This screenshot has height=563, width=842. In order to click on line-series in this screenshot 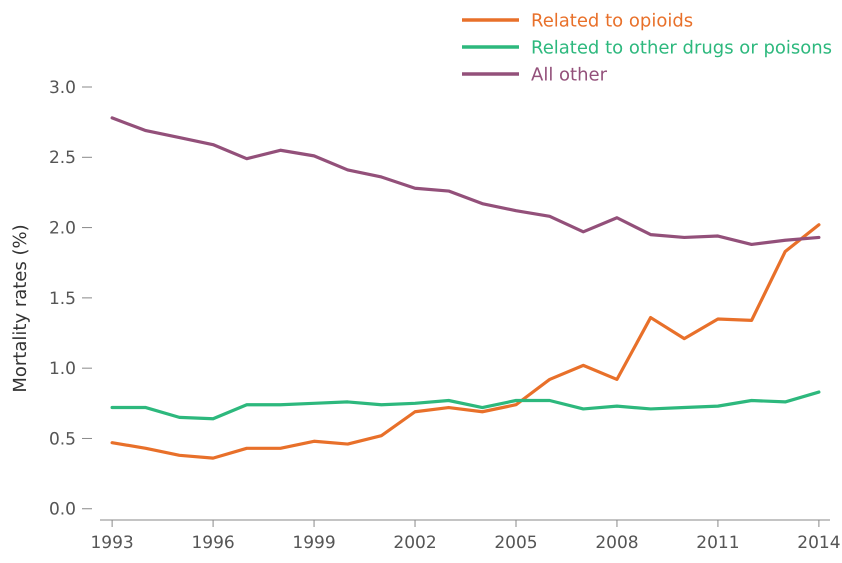, I will do `click(465, 405)`.